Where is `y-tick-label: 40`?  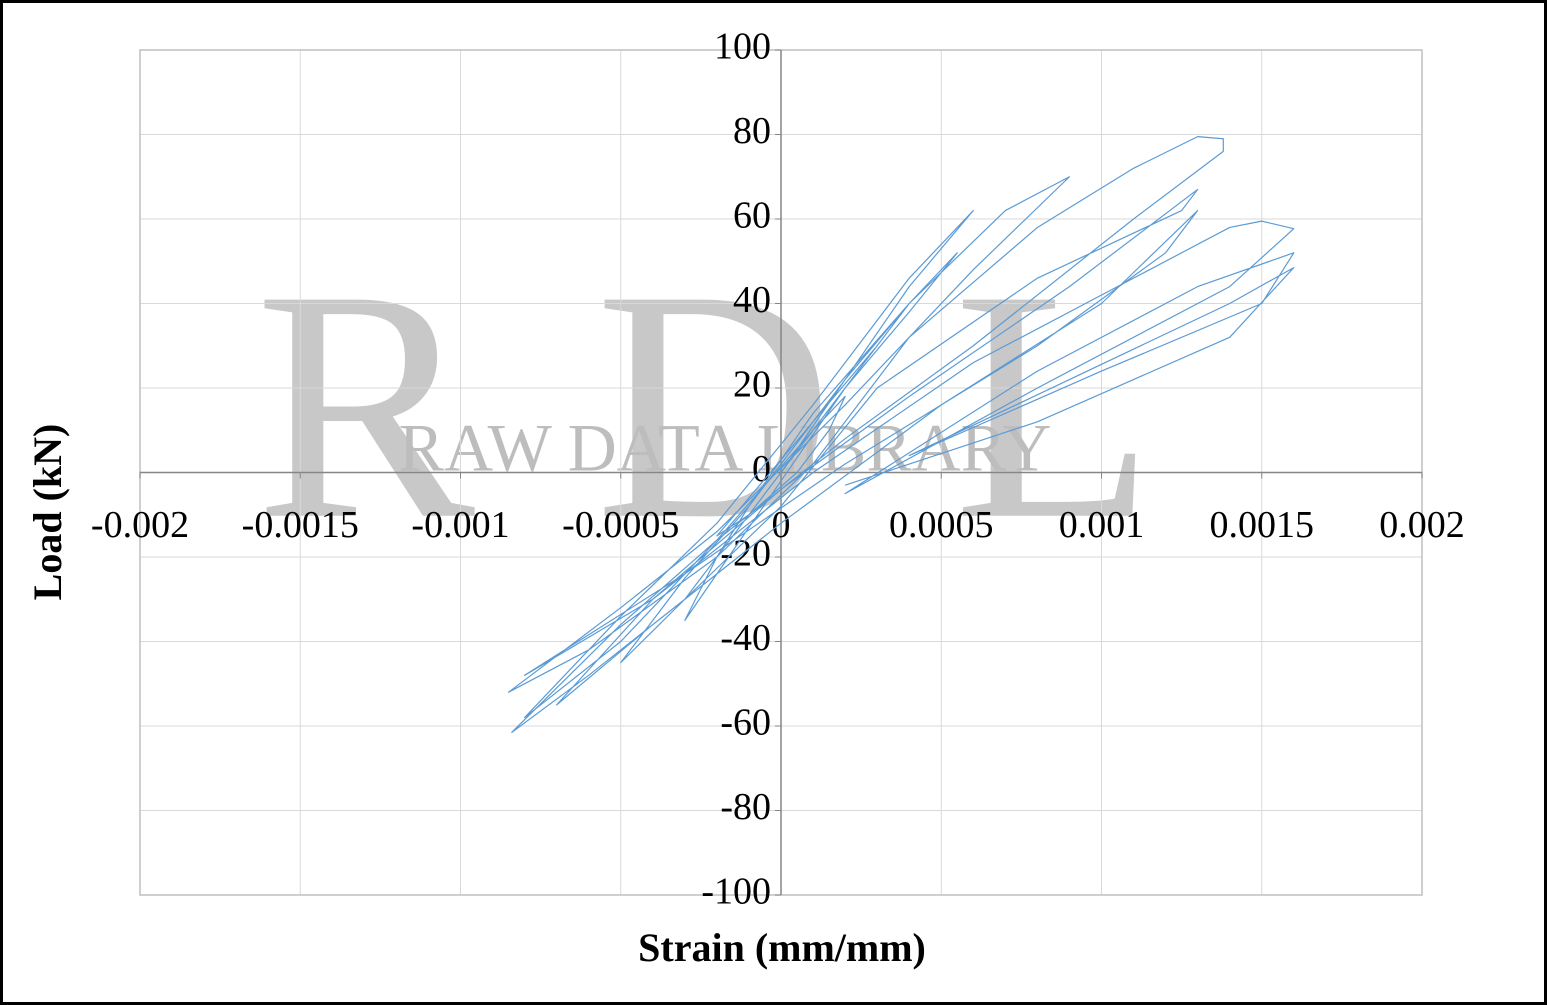 y-tick-label: 40 is located at coordinates (752, 300).